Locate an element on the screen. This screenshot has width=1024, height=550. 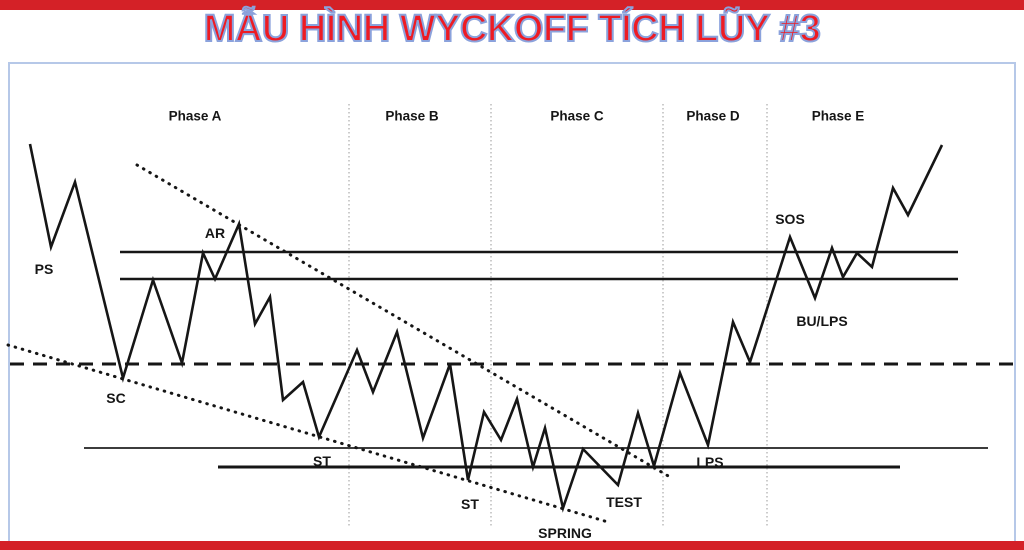
phase-label: Phase D is located at coordinates (713, 116).